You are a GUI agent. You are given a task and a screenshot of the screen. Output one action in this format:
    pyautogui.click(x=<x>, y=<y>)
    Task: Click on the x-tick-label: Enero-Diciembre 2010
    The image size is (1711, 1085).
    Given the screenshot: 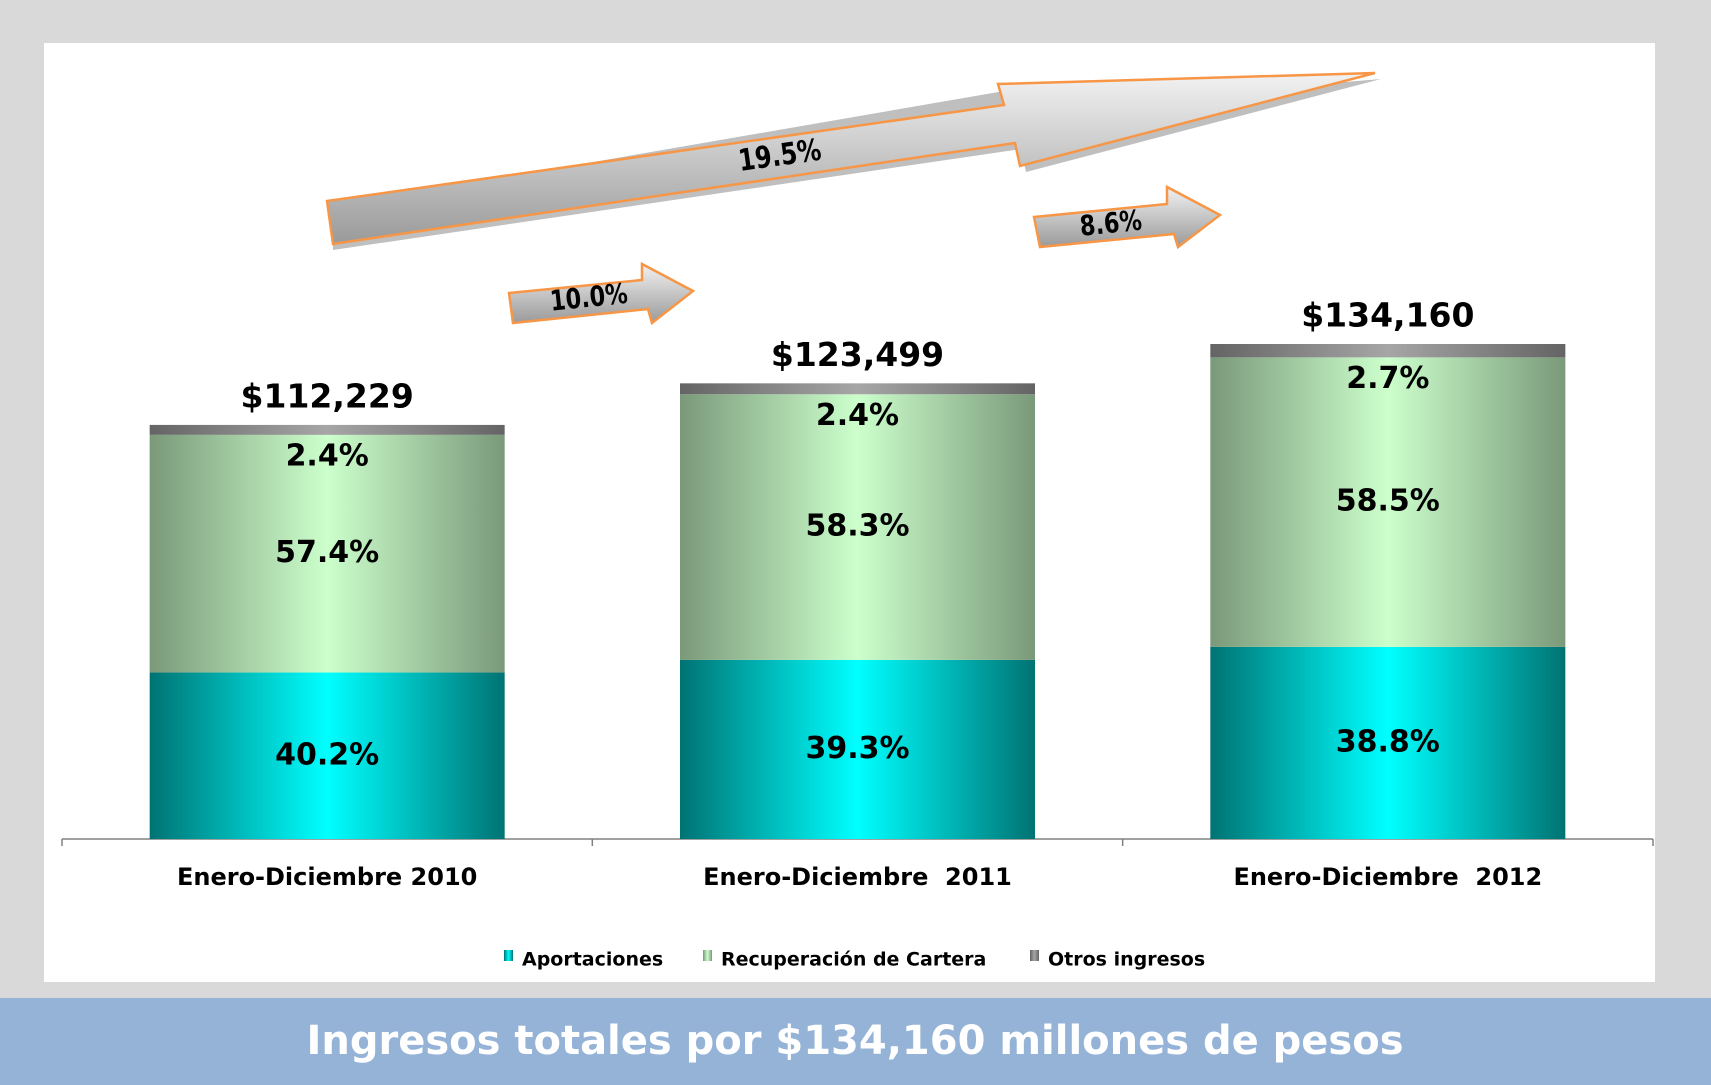 What is the action you would take?
    pyautogui.click(x=327, y=877)
    